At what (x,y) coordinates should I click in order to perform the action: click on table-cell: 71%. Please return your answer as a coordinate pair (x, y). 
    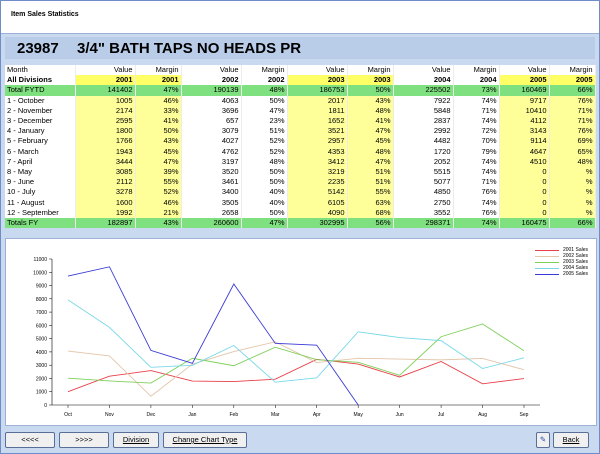
    Looking at the image, I should click on (572, 110).